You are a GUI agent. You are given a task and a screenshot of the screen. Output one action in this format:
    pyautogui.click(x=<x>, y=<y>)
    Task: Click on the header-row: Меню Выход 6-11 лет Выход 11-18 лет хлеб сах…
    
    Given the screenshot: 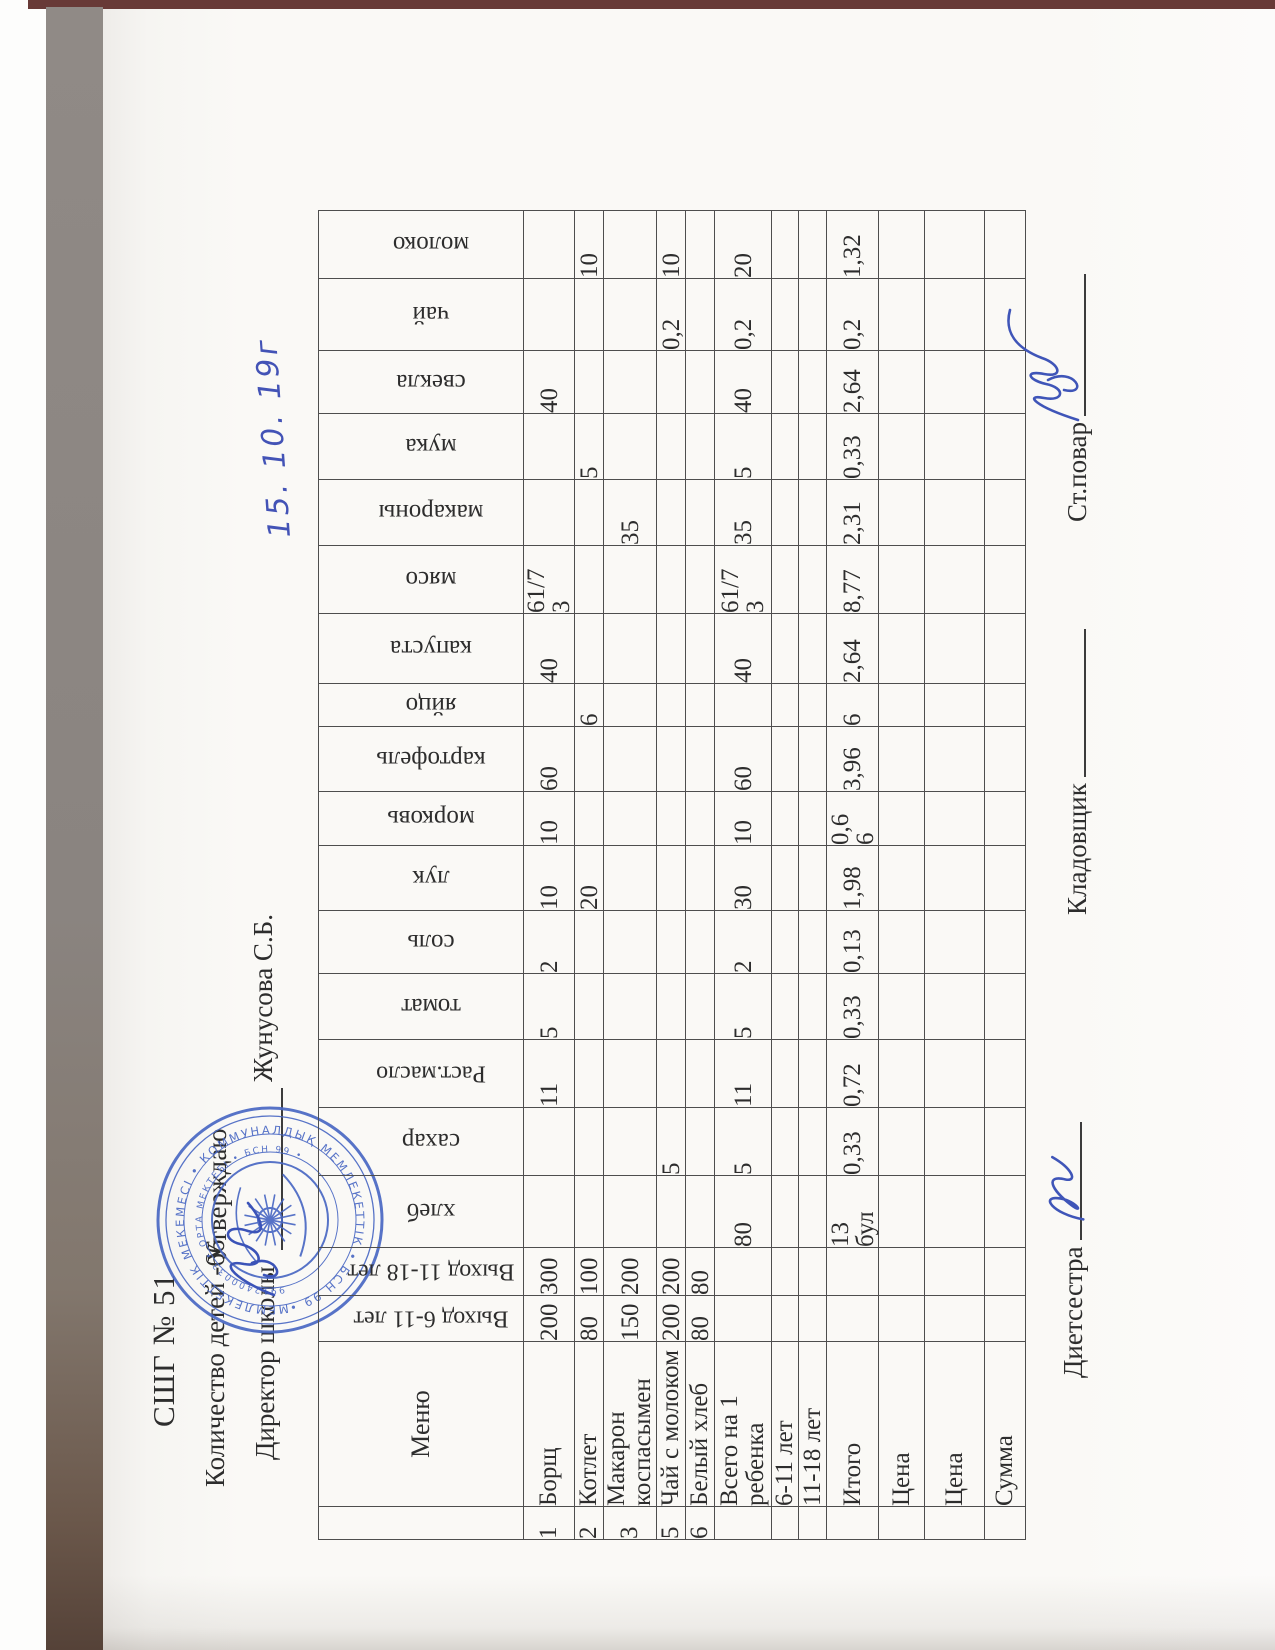 What is the action you would take?
    pyautogui.click(x=421, y=875)
    